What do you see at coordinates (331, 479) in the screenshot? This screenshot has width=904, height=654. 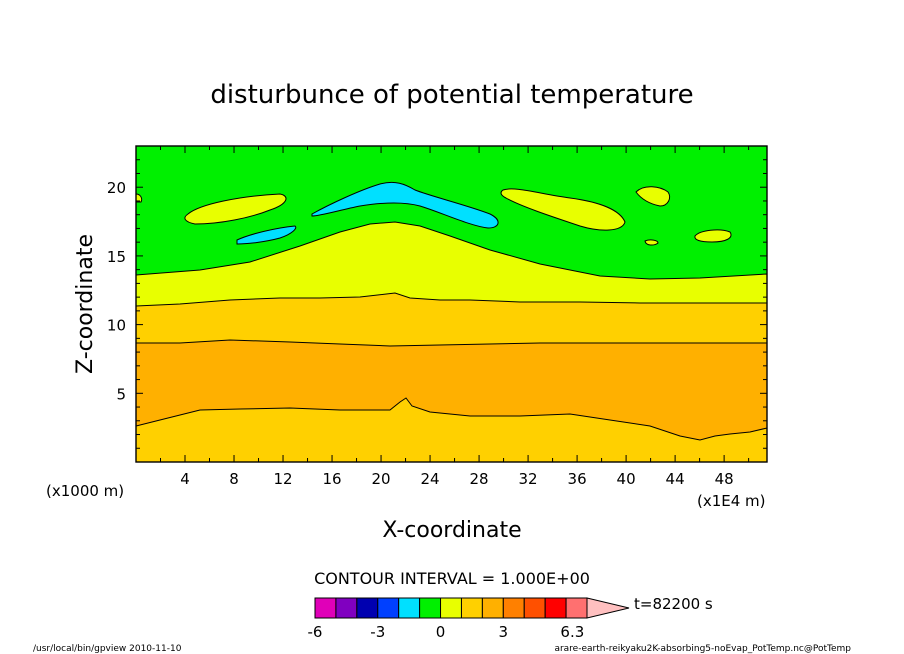 I see `x-tick-label: 16` at bounding box center [331, 479].